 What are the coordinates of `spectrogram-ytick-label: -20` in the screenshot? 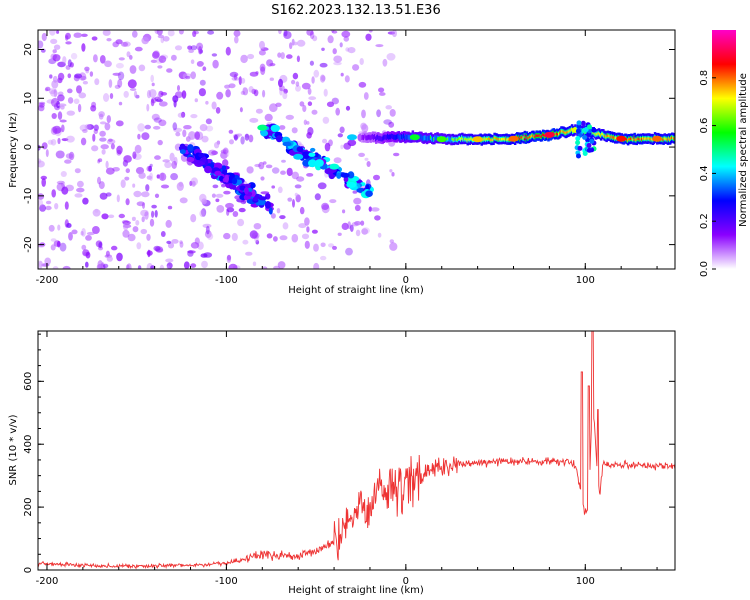 It's located at (28, 244).